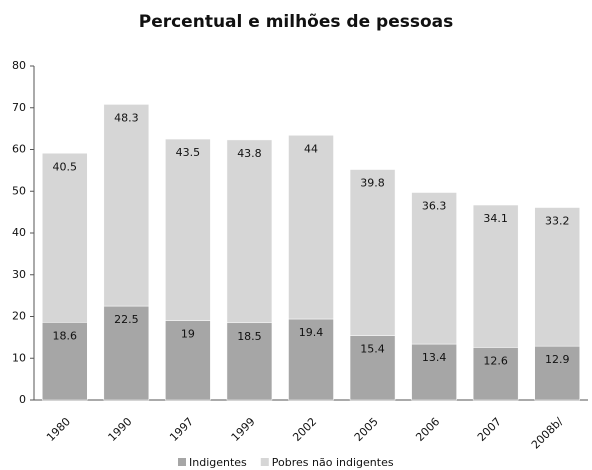  What do you see at coordinates (19, 149) in the screenshot?
I see `y-tick-label: 60` at bounding box center [19, 149].